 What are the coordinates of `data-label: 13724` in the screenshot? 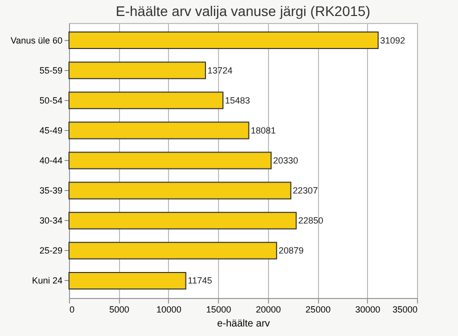 It's located at (219, 70).